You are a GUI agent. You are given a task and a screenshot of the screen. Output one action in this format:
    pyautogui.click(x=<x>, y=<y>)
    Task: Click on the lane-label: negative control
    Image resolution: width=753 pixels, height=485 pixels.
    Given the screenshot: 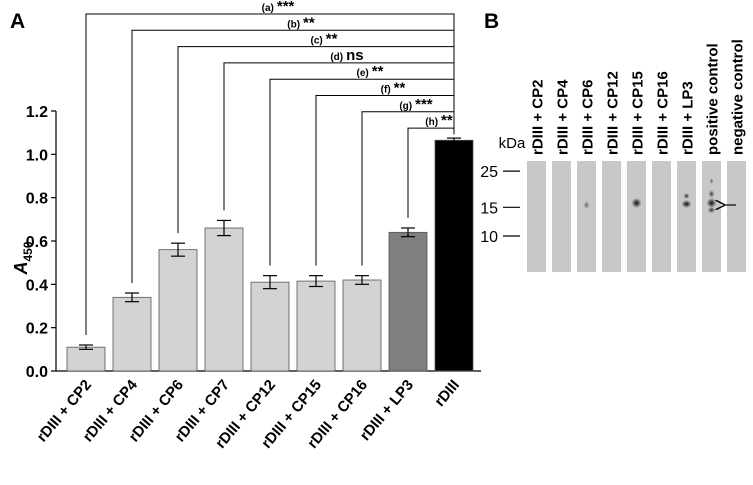 What is the action you would take?
    pyautogui.click(x=738, y=97)
    